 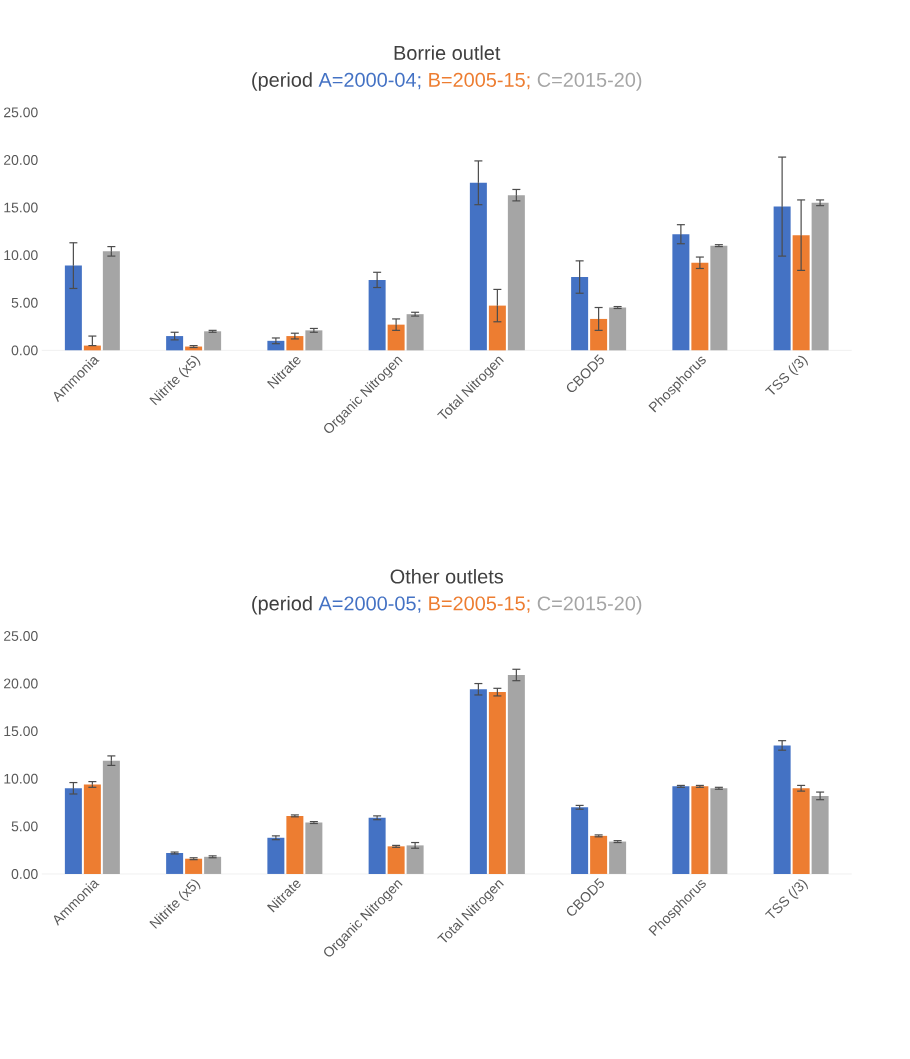 I want to click on chart-title: Other outlets, so click(x=446, y=576).